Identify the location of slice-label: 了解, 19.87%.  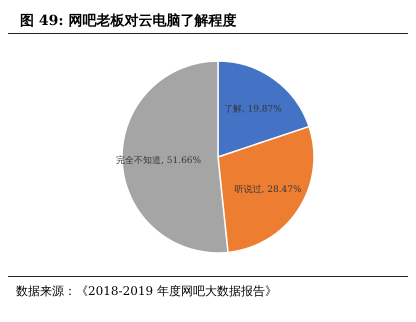
(253, 109).